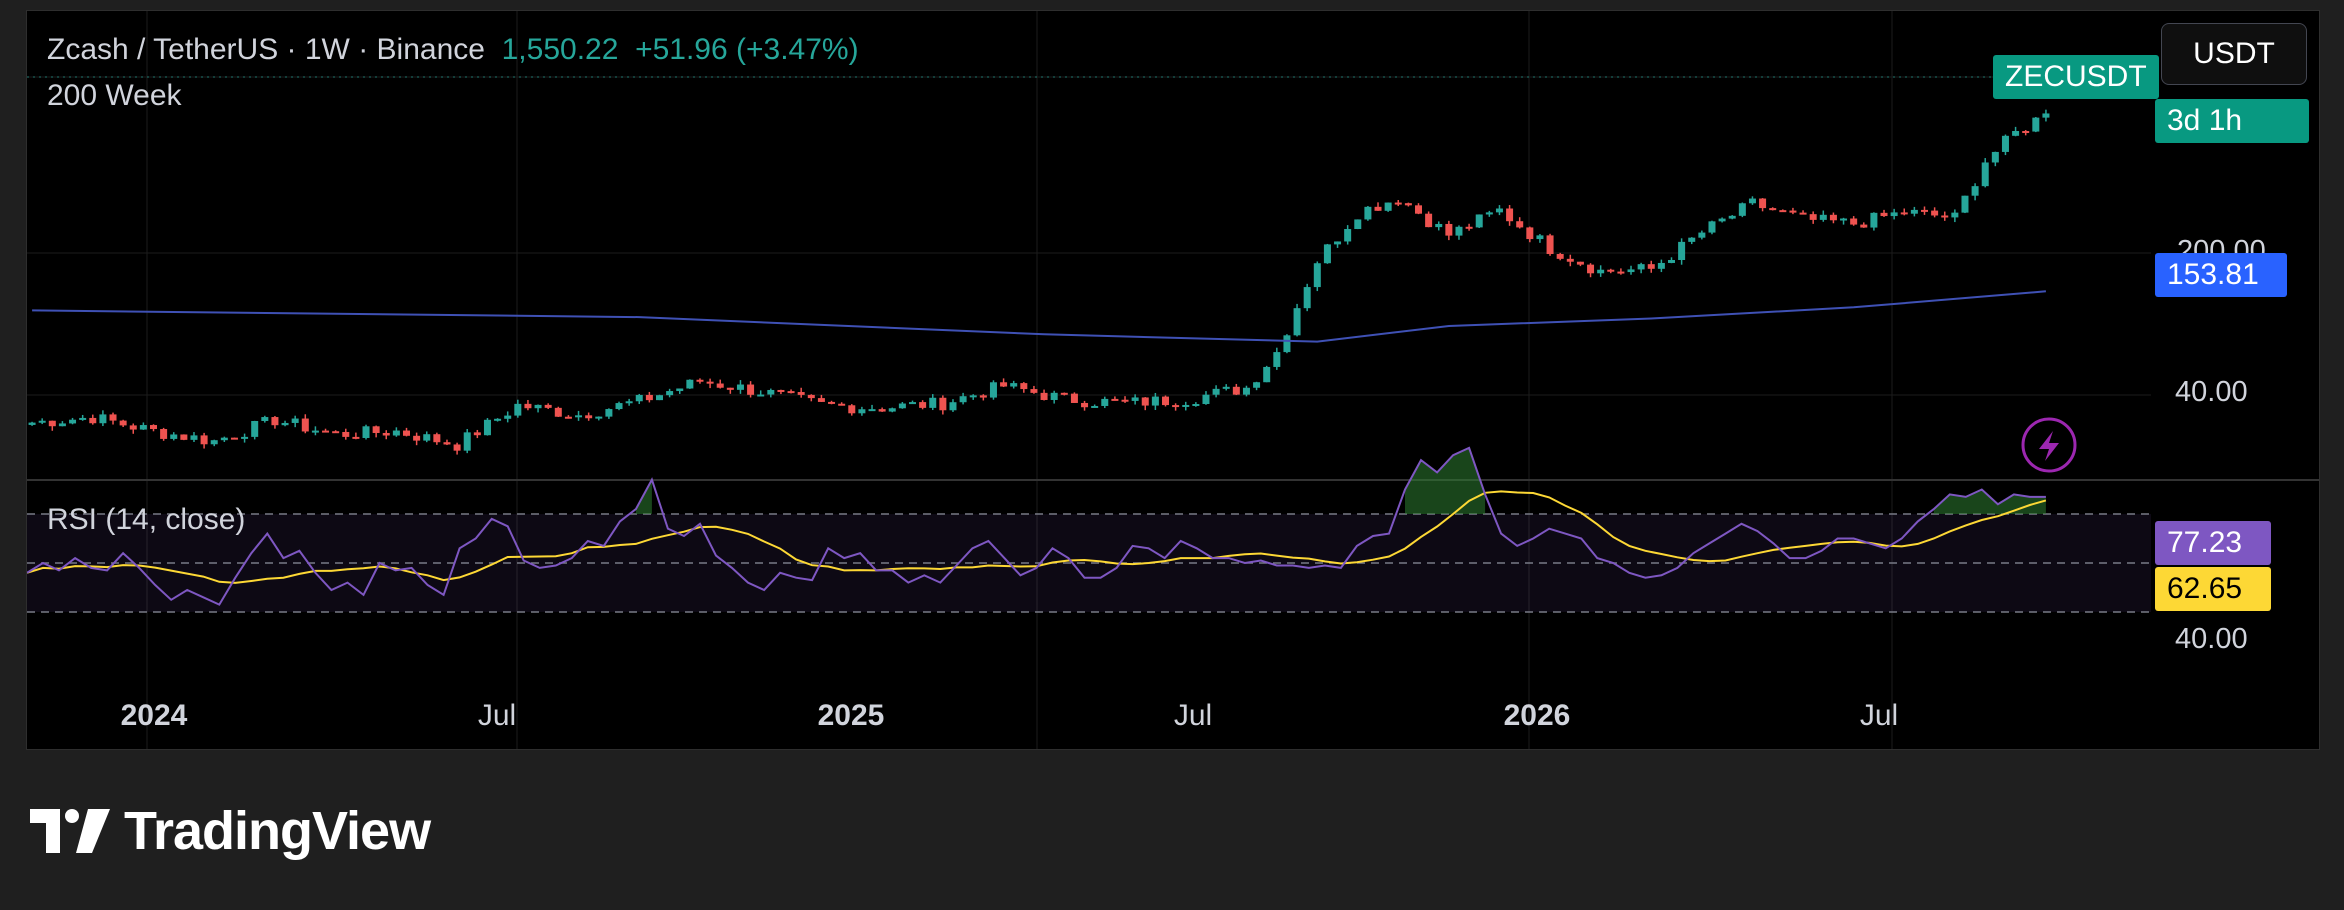 This screenshot has height=910, width=2344. Describe the element at coordinates (747, 49) in the screenshot. I see `price-change: +51.96 (+3.47%)` at that location.